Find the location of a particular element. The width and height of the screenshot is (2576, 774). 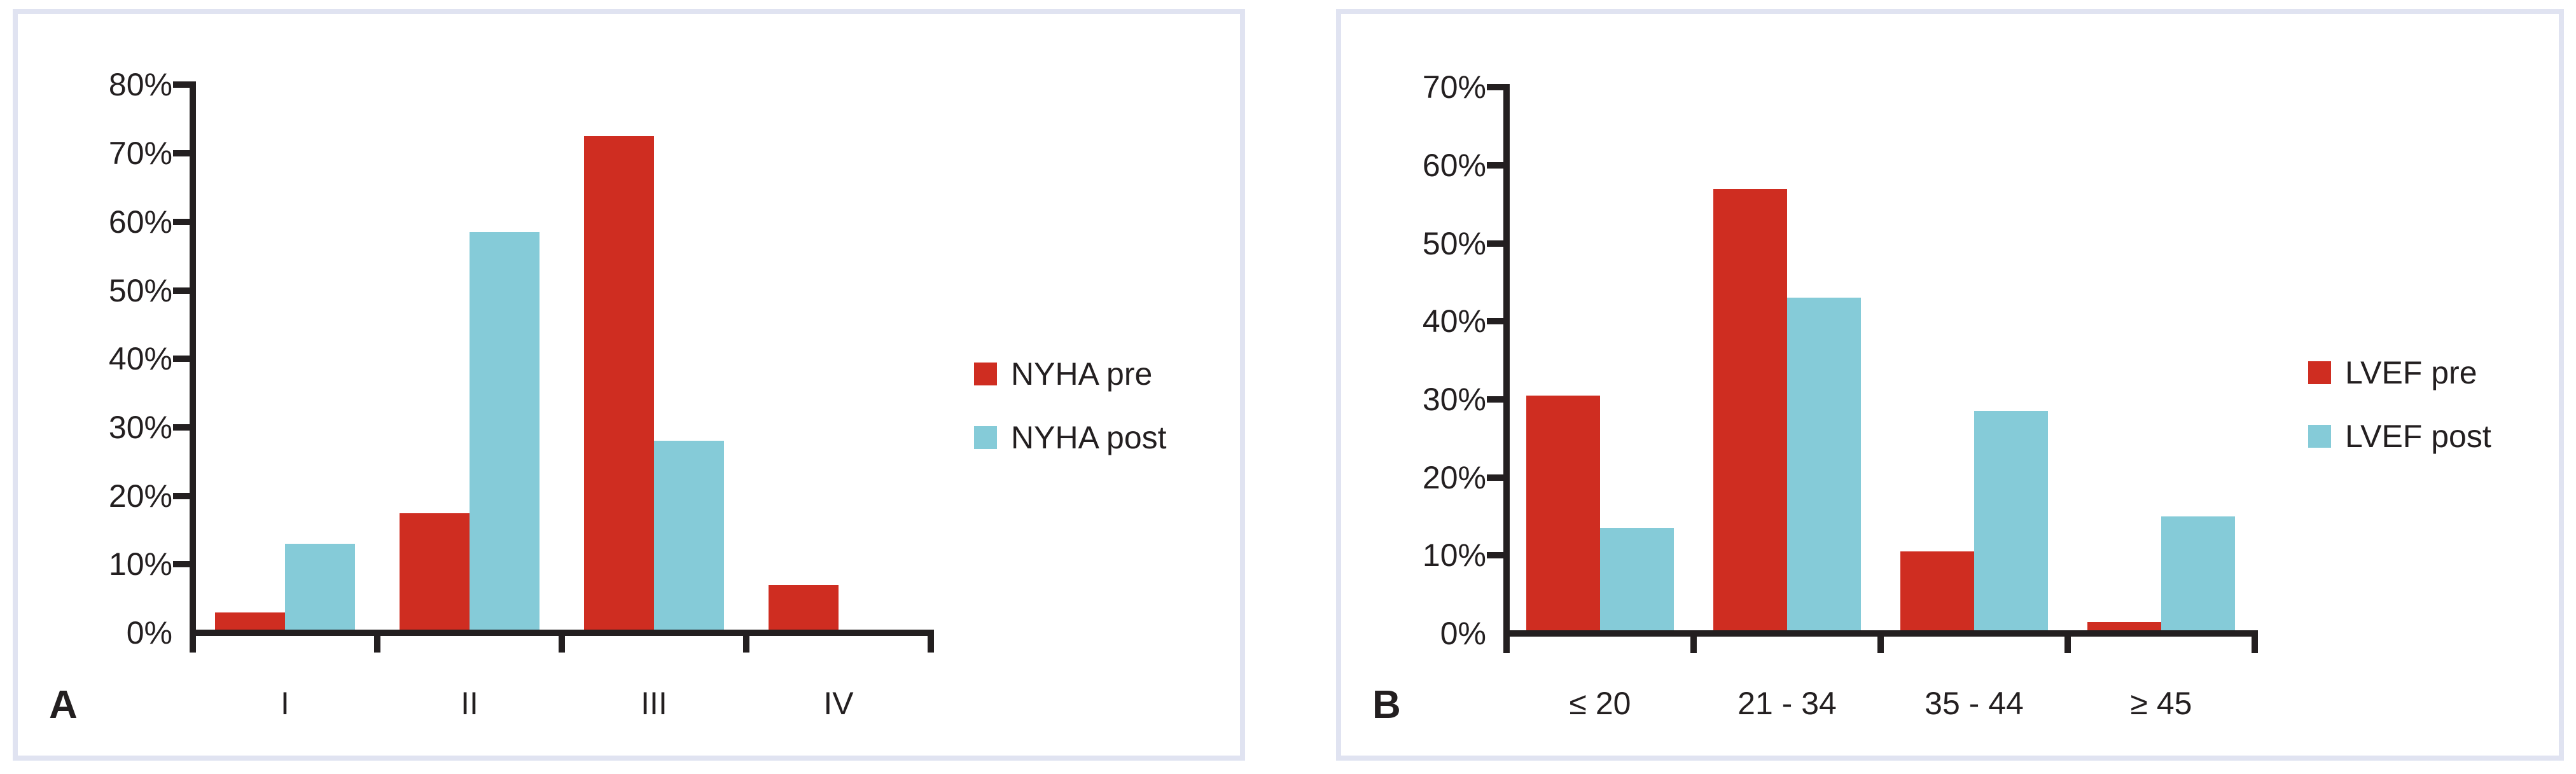

x-category-label-i: I is located at coordinates (285, 703).